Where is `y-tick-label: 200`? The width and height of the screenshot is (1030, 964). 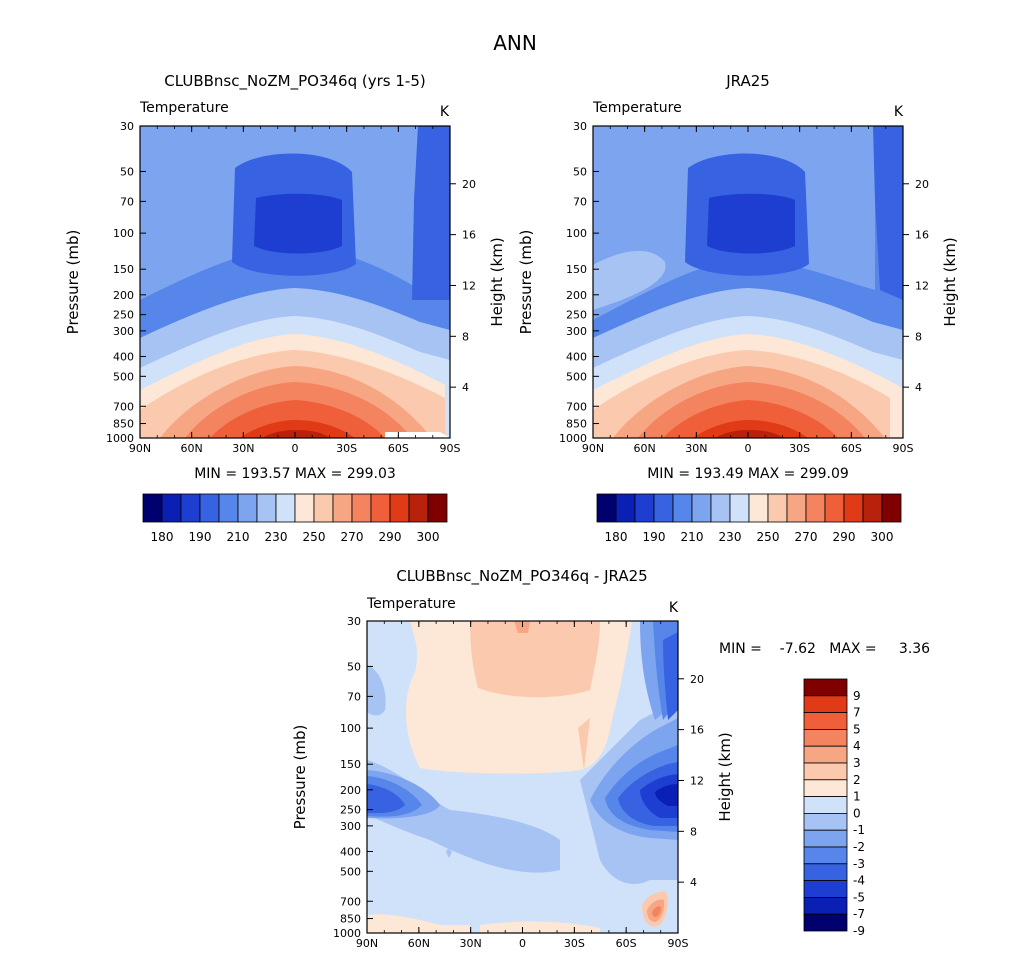
y-tick-label: 200 is located at coordinates (576, 295).